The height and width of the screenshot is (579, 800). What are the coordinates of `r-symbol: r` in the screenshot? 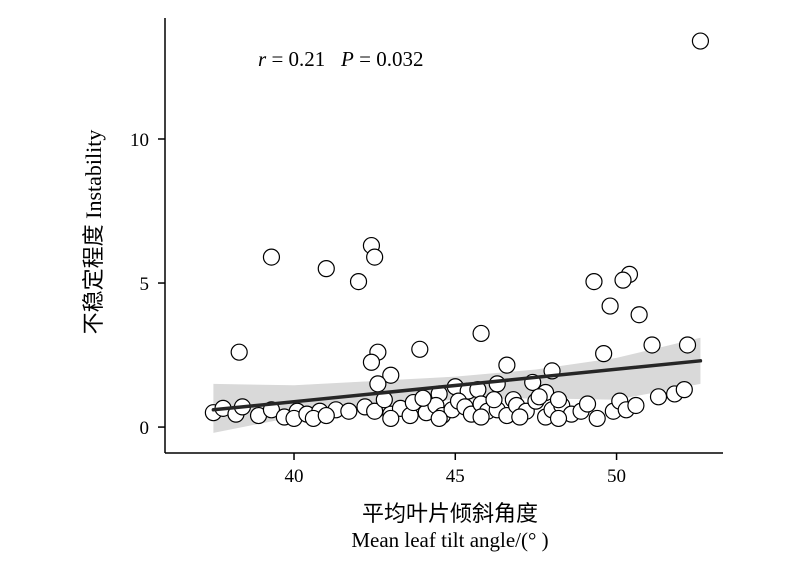 It's located at (262, 59).